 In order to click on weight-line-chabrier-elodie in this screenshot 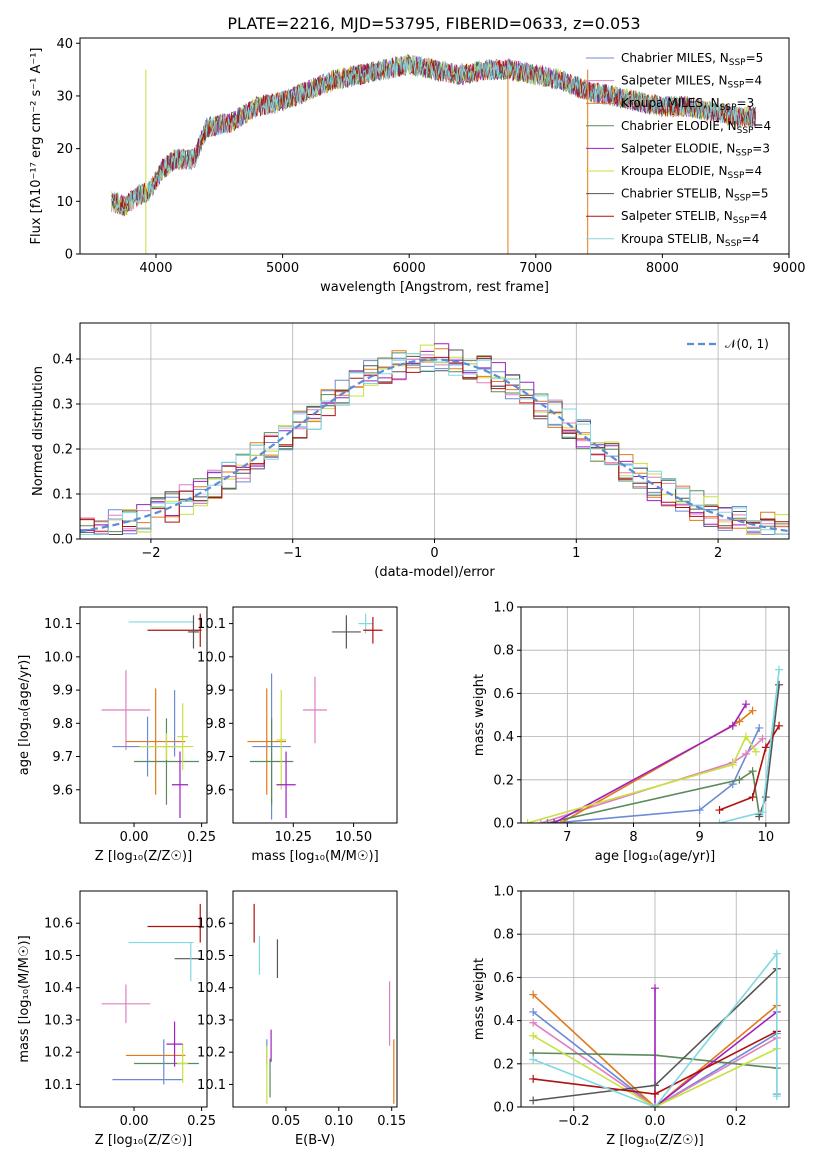, I will do `click(653, 796)`.